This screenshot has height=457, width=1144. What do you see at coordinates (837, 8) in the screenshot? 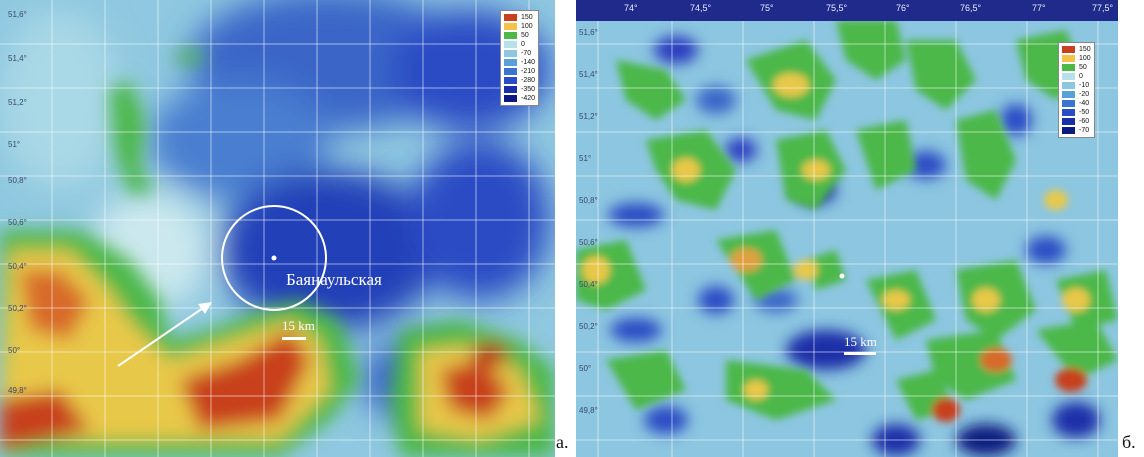
I see `lon-label: 75,5°` at bounding box center [837, 8].